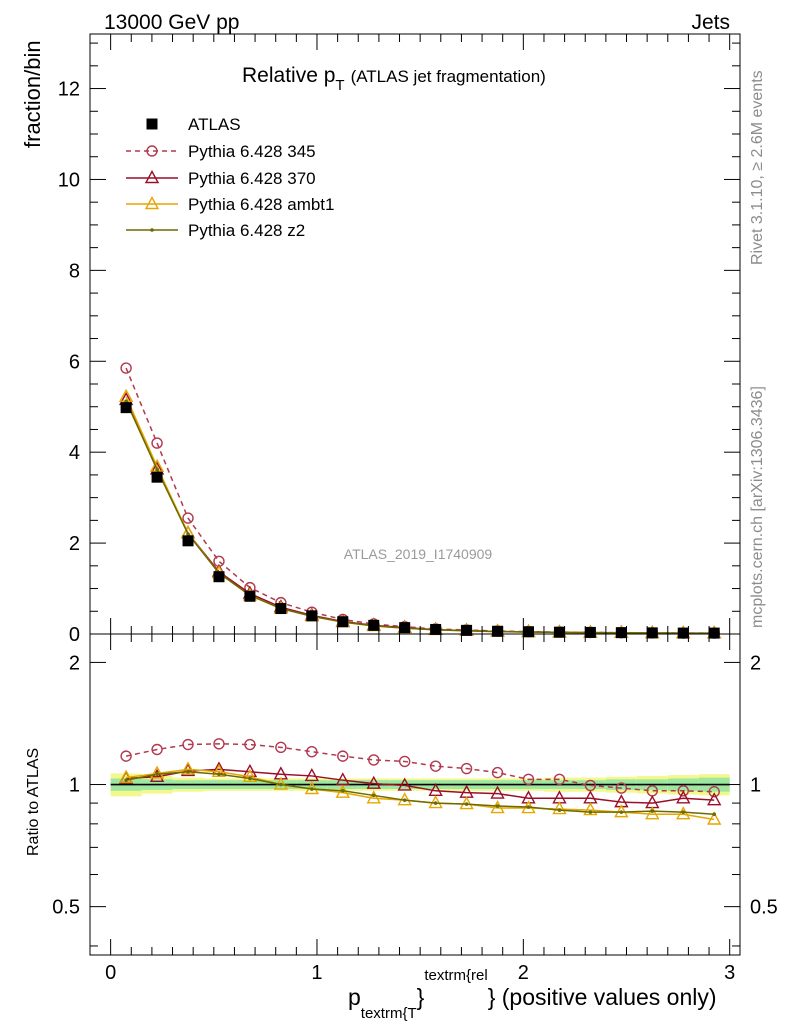  Describe the element at coordinates (74, 544) in the screenshot. I see `y-tick-label: 2` at that location.